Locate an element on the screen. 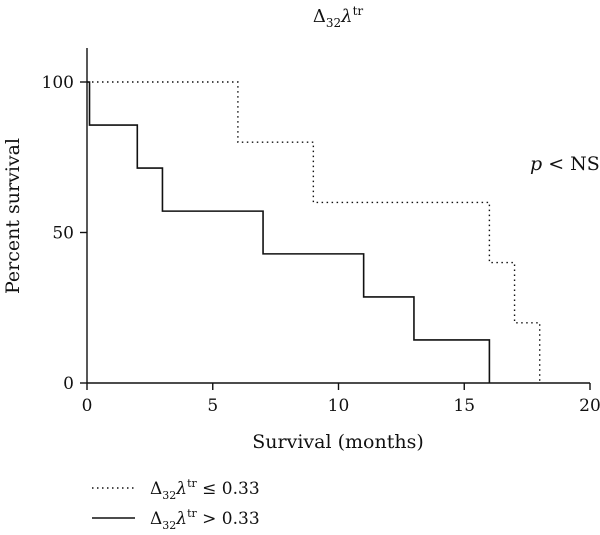 This screenshot has width=600, height=535. y-ticks: 0 50 100 is located at coordinates (64, 233).